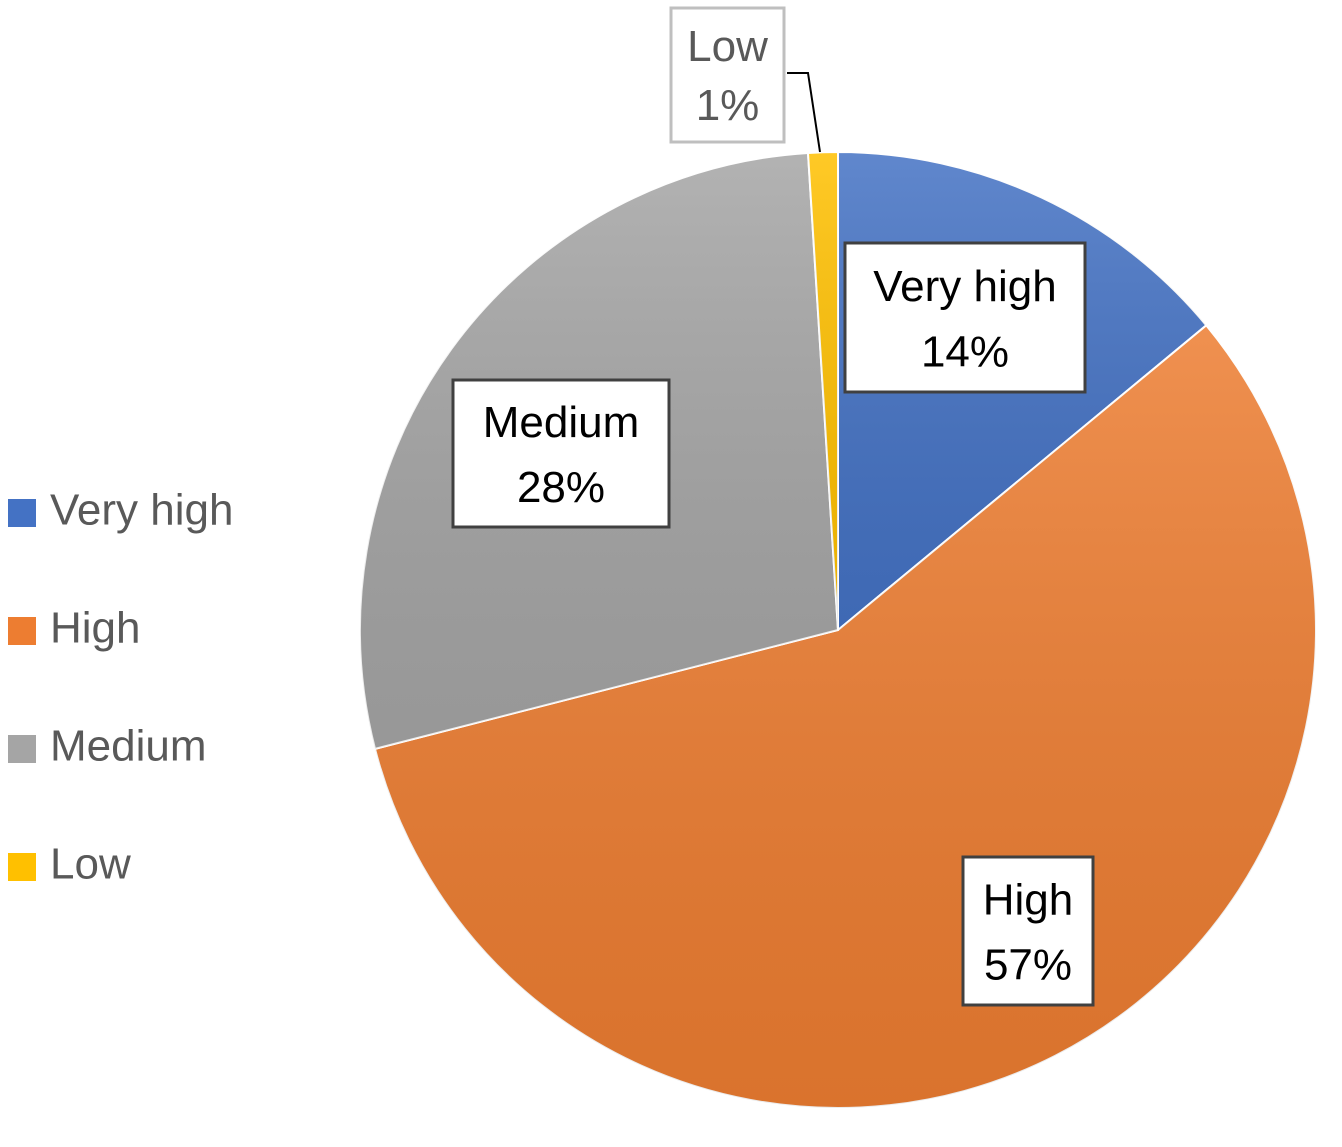 Image resolution: width=1342 pixels, height=1147 pixels. Describe the element at coordinates (1028, 965) in the screenshot. I see `data-label-value: 57%` at that location.